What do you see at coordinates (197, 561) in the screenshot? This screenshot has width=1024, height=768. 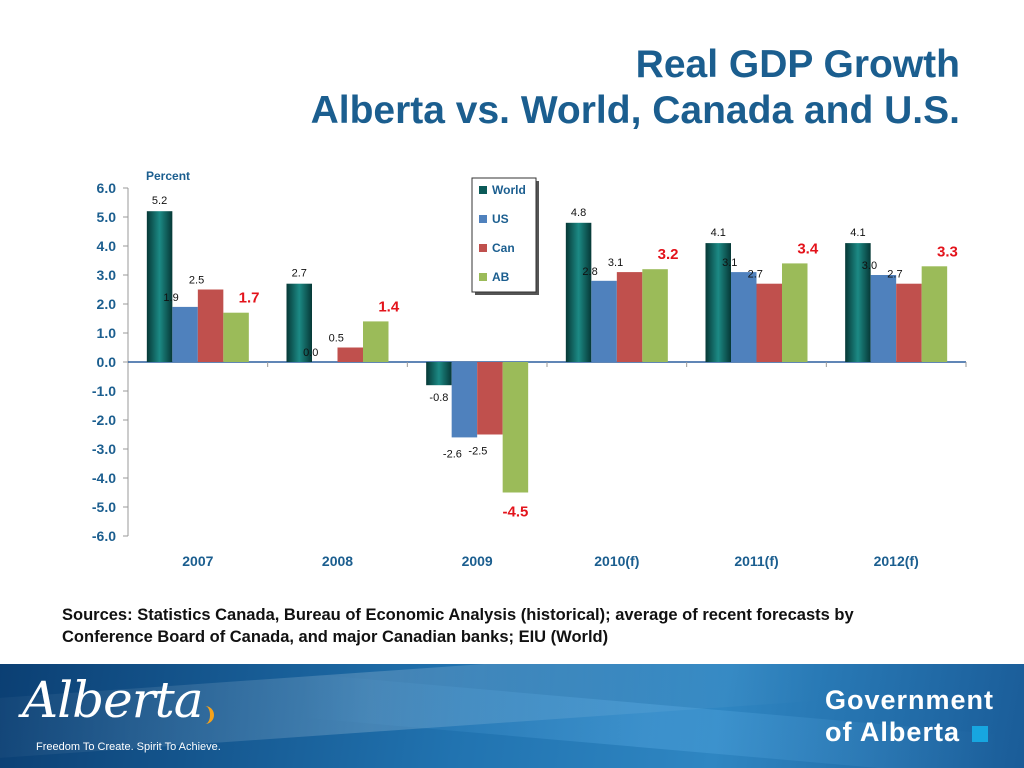 I see `x-tick-label: 2007` at bounding box center [197, 561].